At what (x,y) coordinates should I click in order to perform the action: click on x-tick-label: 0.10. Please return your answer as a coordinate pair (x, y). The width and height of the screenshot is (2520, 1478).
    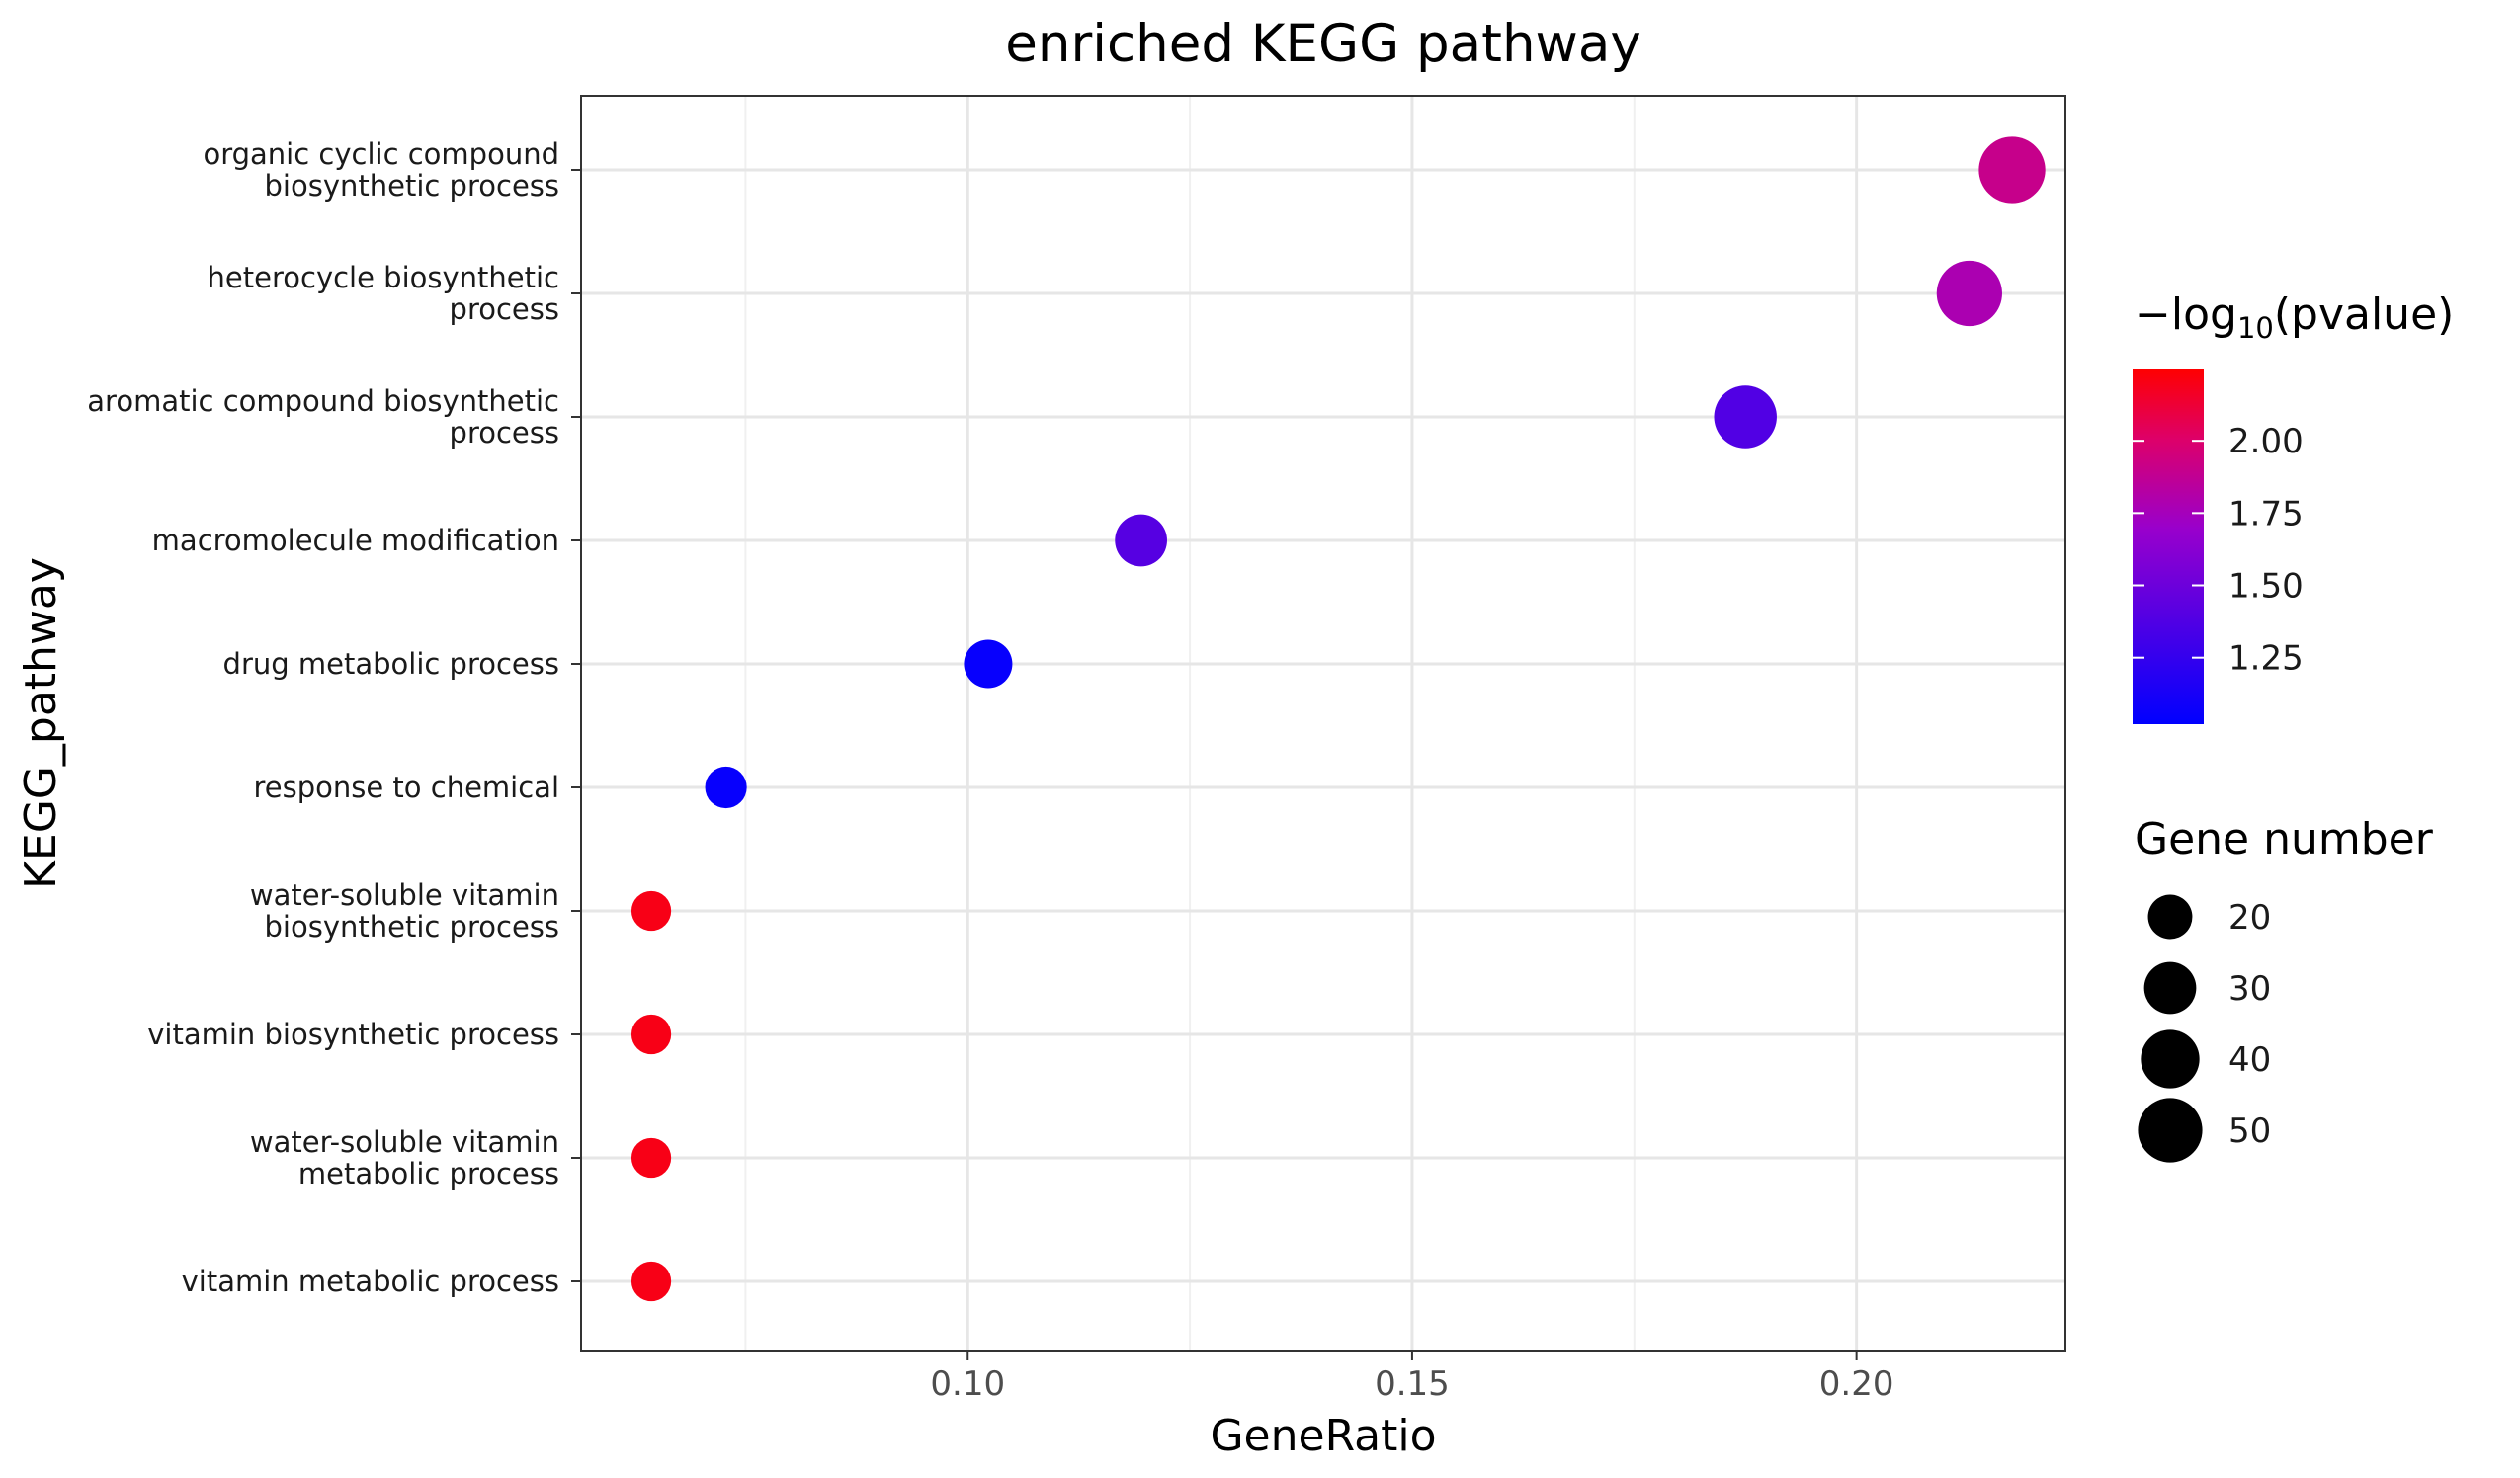
    Looking at the image, I should click on (967, 1384).